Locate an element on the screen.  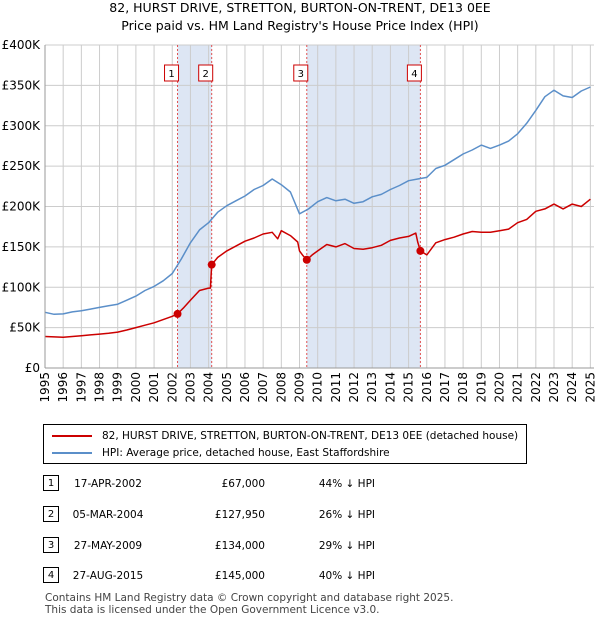
y-tick-label: £0 is located at coordinates (32, 368).